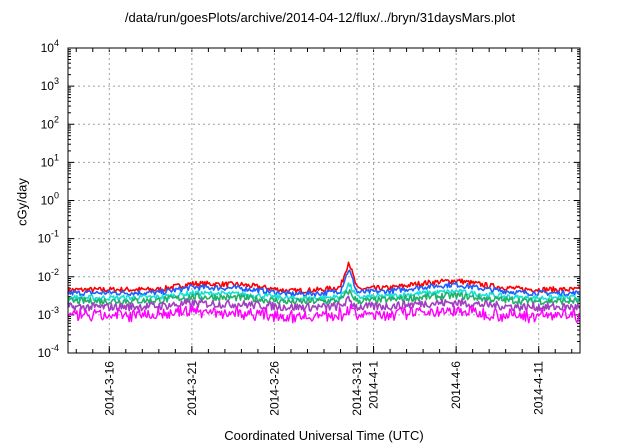 This screenshot has height=448, width=640. What do you see at coordinates (50, 84) in the screenshot?
I see `y-tick-label: 10³` at bounding box center [50, 84].